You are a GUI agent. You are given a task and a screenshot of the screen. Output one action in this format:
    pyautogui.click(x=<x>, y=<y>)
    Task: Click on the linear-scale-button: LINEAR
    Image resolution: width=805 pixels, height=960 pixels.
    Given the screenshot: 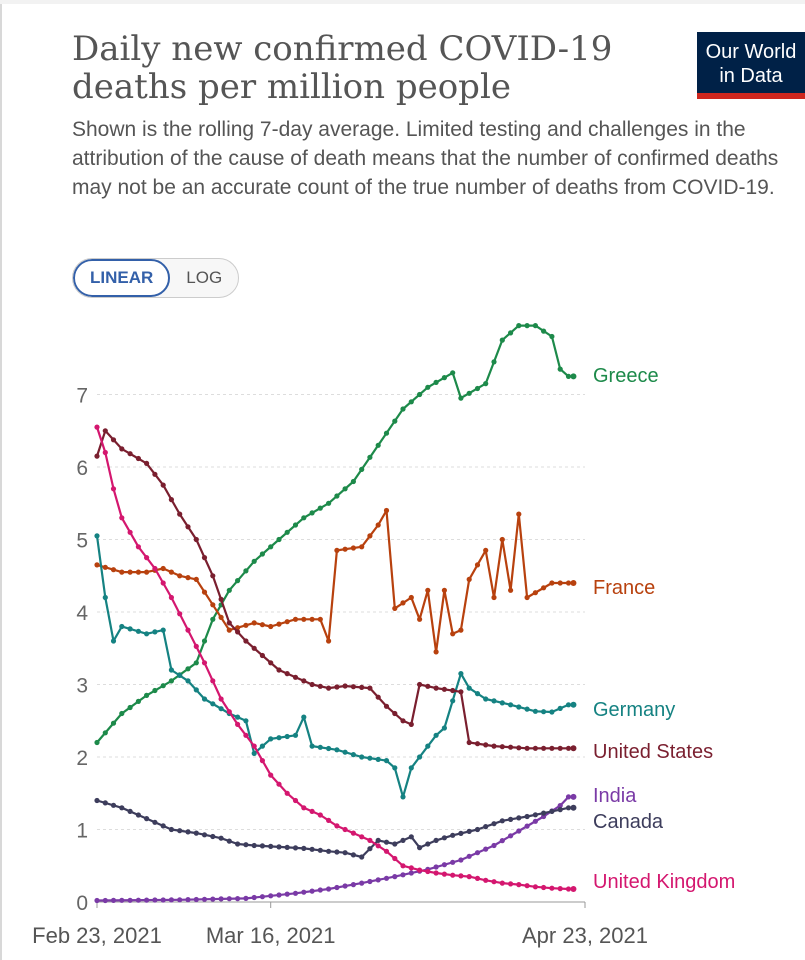 What is the action you would take?
    pyautogui.click(x=122, y=278)
    